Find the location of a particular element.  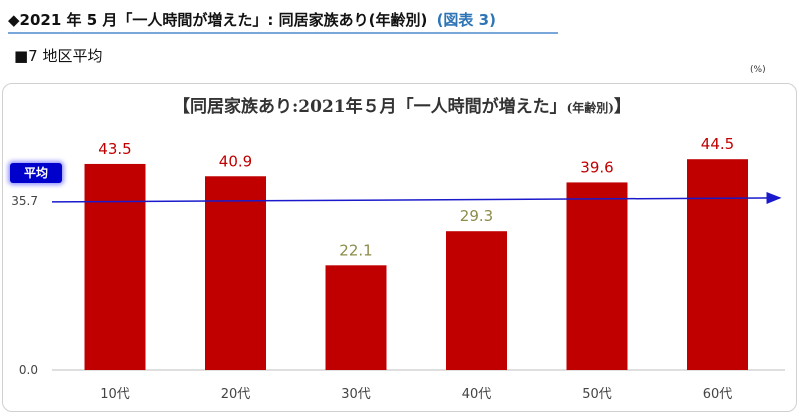

bar-60代 is located at coordinates (717, 264).